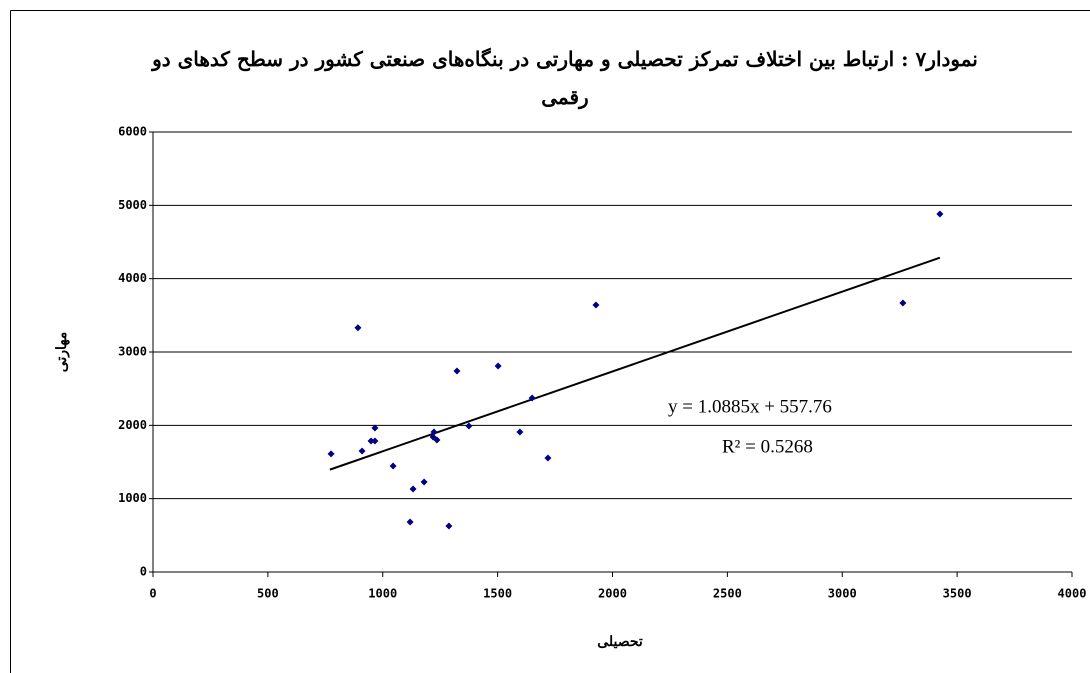 Image resolution: width=1090 pixels, height=673 pixels. Describe the element at coordinates (497, 594) in the screenshot. I see `x-tick-label: 1500` at that location.